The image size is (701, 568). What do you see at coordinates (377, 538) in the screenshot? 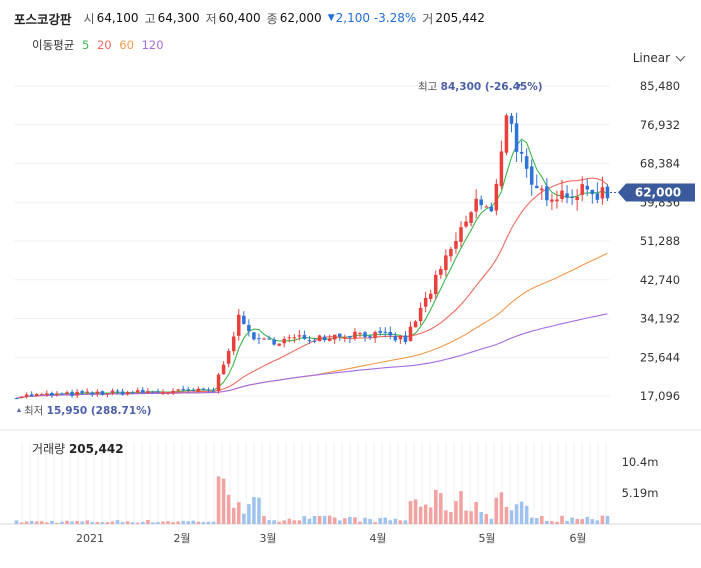
I see `date-tick-label: 4월` at bounding box center [377, 538].